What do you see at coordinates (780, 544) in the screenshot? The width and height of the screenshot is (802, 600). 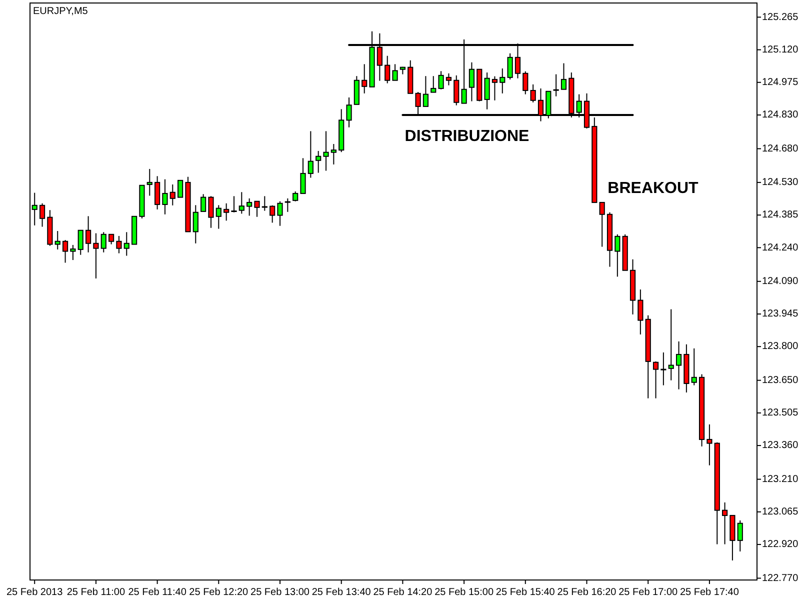 I see `y-tick-label: 122.920` at bounding box center [780, 544].